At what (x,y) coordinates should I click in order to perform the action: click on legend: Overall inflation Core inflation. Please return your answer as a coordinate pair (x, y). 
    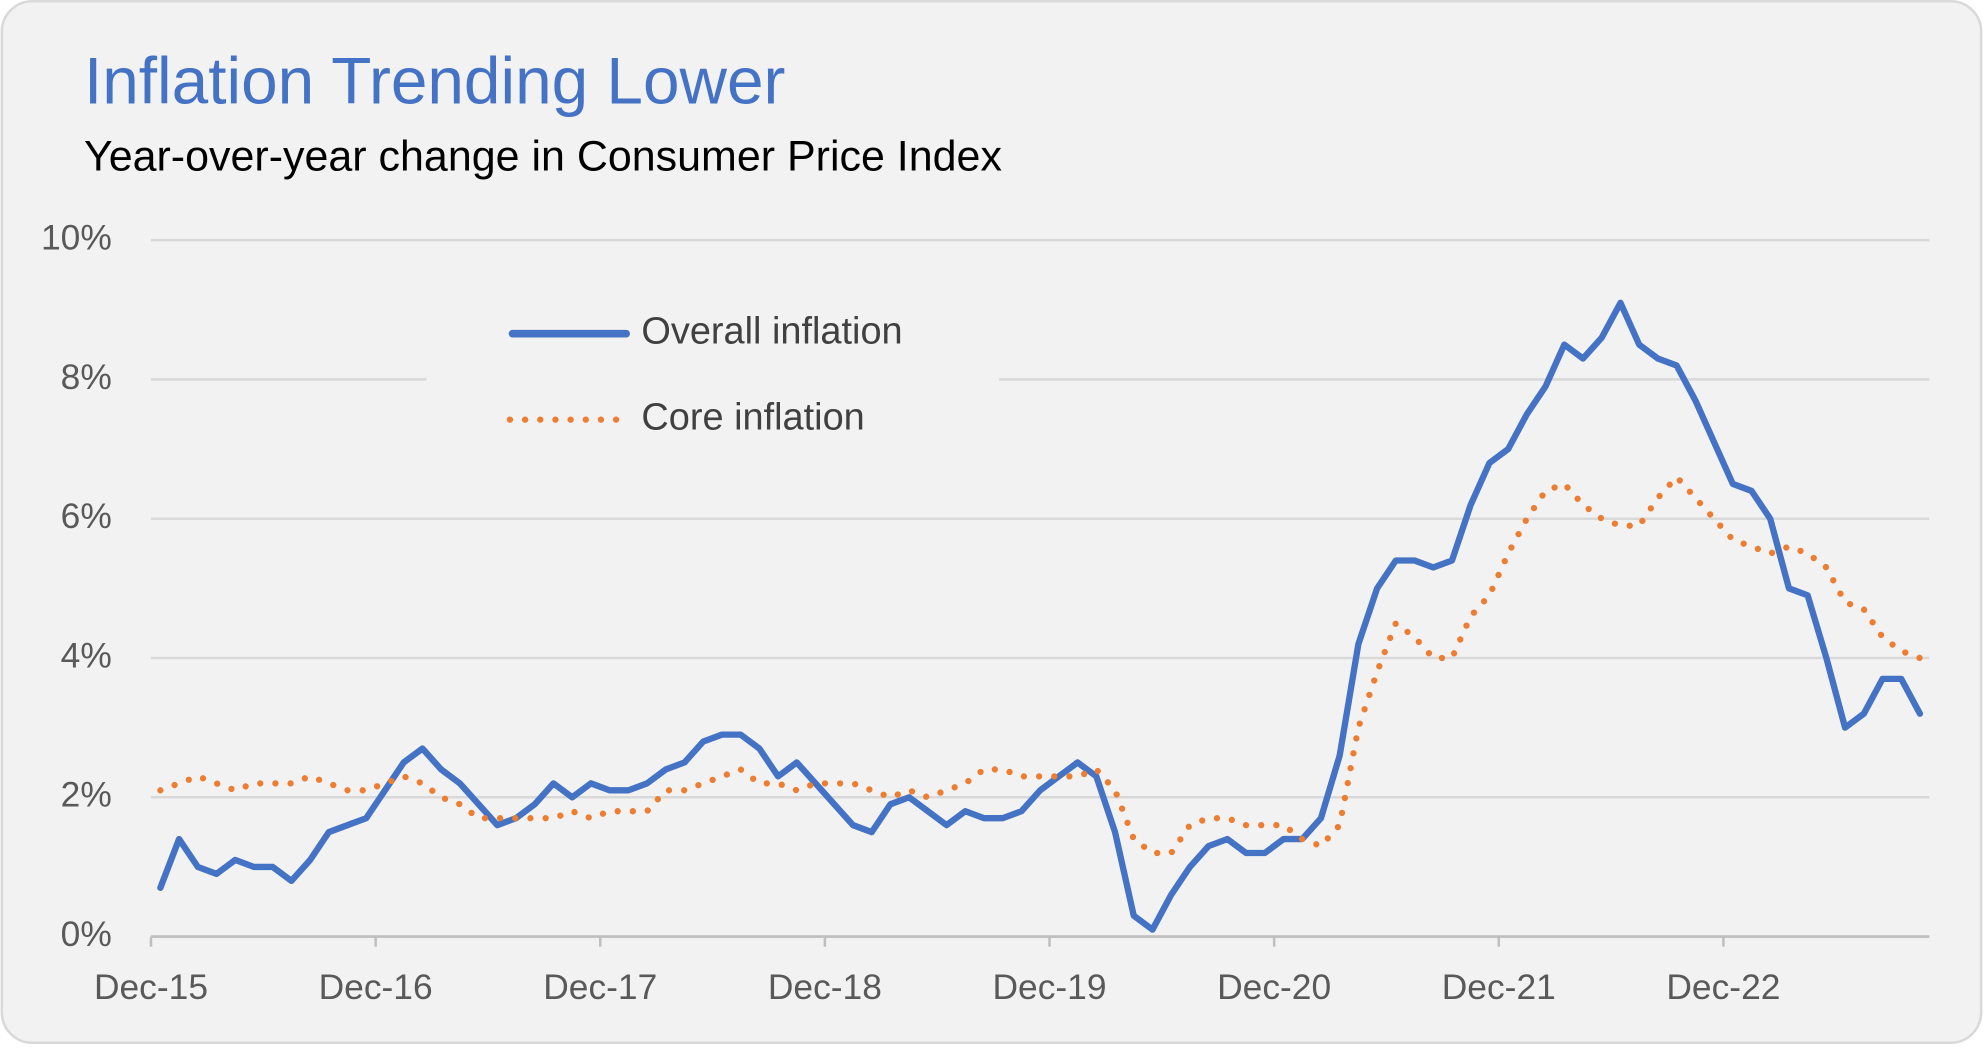
    Looking at the image, I should click on (713, 377).